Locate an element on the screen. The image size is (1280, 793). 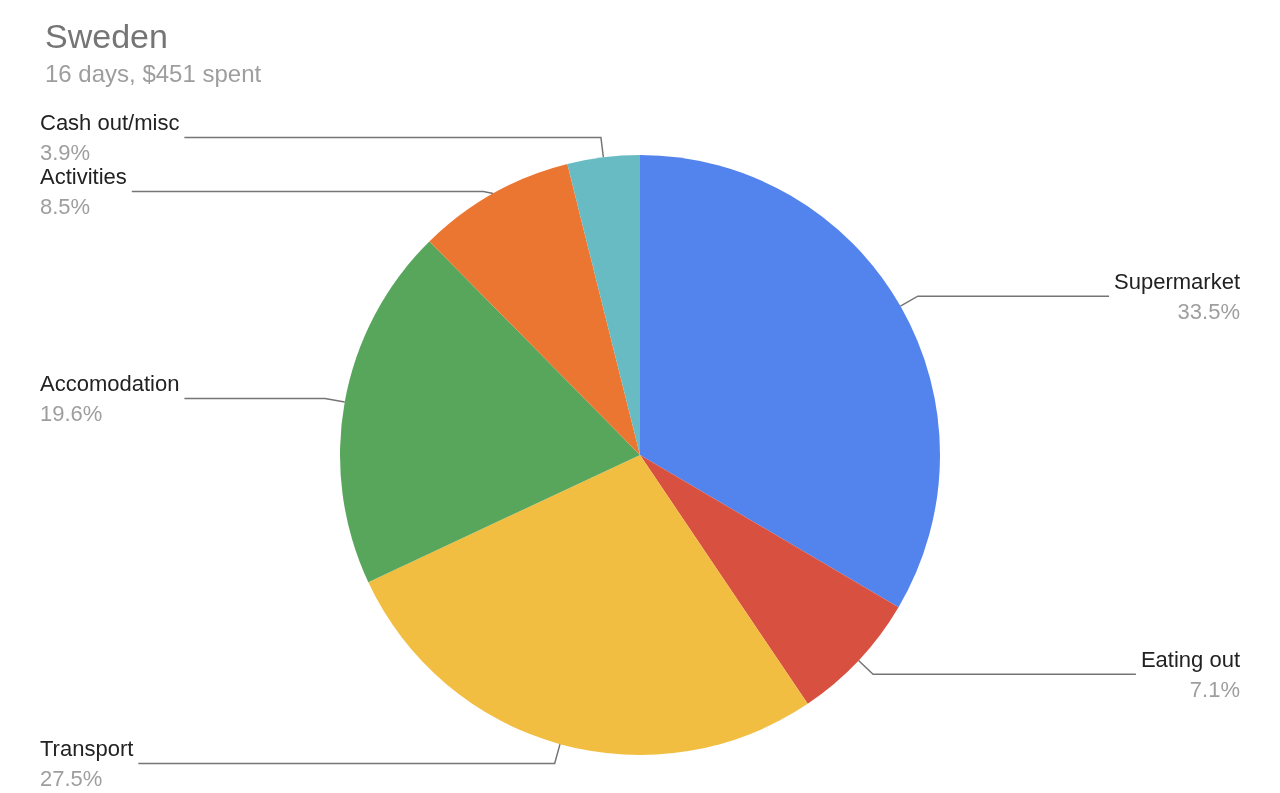
data-label: 27.5% is located at coordinates (71, 778).